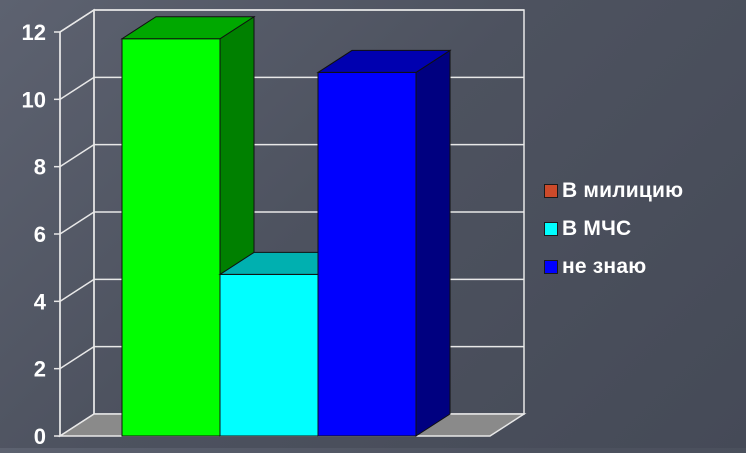 The image size is (746, 453). What do you see at coordinates (40, 167) in the screenshot?
I see `y-tick-label: 8` at bounding box center [40, 167].